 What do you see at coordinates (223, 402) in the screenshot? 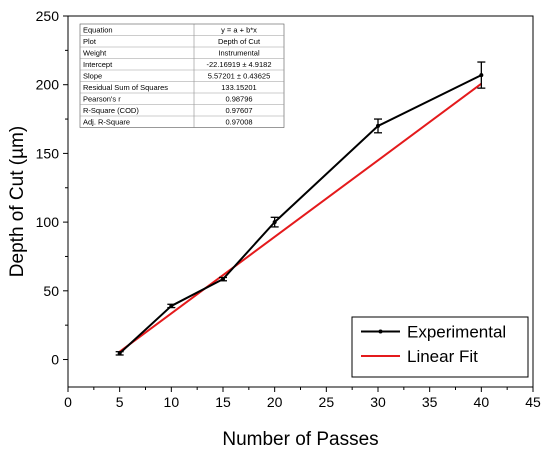
I see `x-tick-label: 15` at bounding box center [223, 402].